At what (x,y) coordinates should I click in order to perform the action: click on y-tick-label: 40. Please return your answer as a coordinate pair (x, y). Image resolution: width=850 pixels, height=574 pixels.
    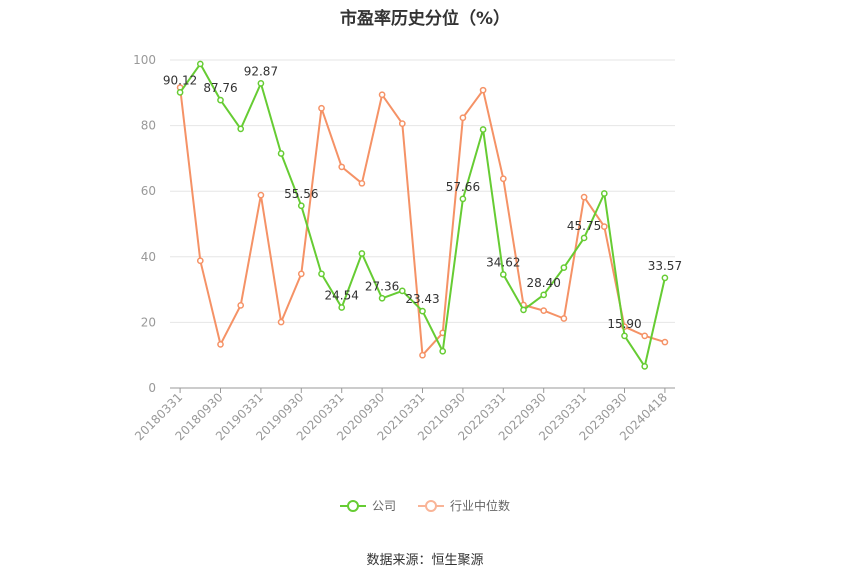
    Looking at the image, I should click on (148, 257).